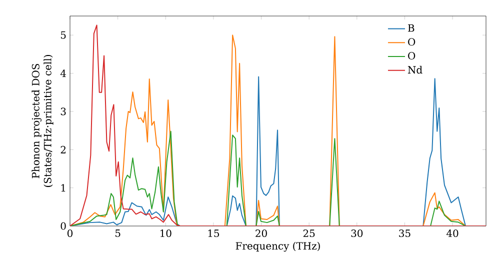  Describe the element at coordinates (63, 112) in the screenshot. I see `y-tick-label: 3` at that location.